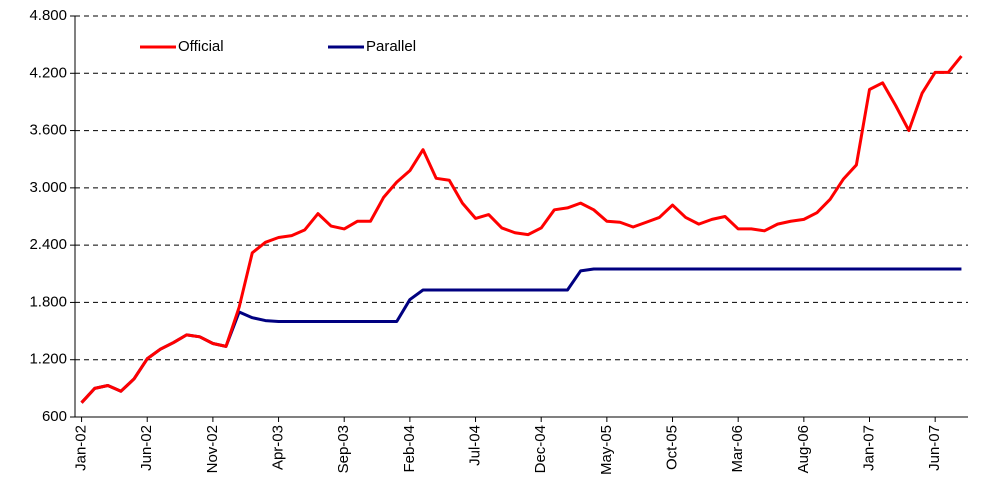  What do you see at coordinates (146, 448) in the screenshot?
I see `x-tick-label: Jun-02` at bounding box center [146, 448].